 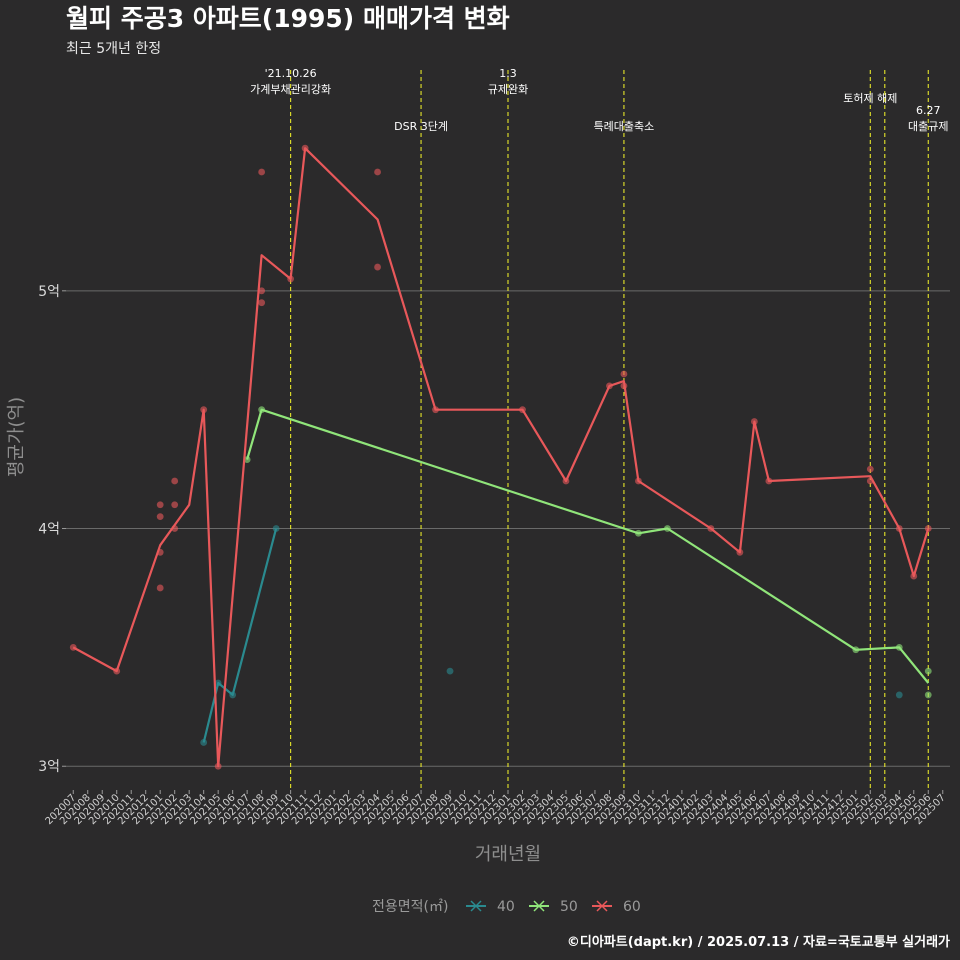 What do you see at coordinates (290, 89) in the screenshot?
I see `event-label-0-1: 가계부채관리강화` at bounding box center [290, 89].